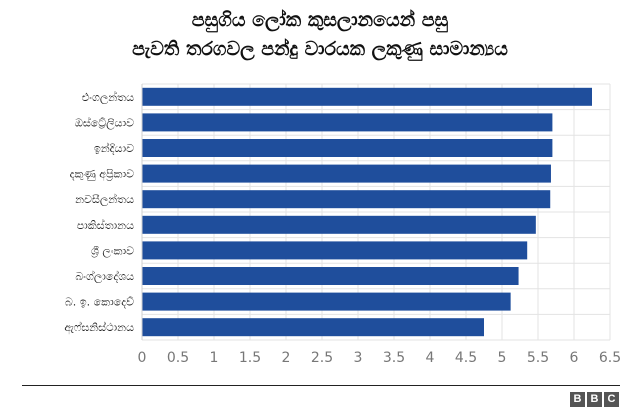 The height and width of the screenshot is (413, 640). What do you see at coordinates (466, 358) in the screenshot?
I see `x-tick-label: 4.5` at bounding box center [466, 358].